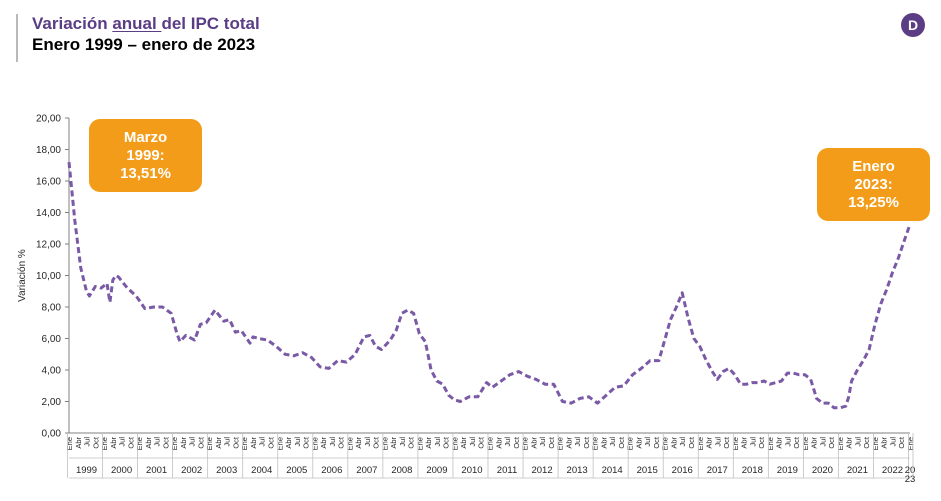 The width and height of the screenshot is (941, 501). What do you see at coordinates (52, 434) in the screenshot?
I see `y-tick-label: 0,00` at bounding box center [52, 434].